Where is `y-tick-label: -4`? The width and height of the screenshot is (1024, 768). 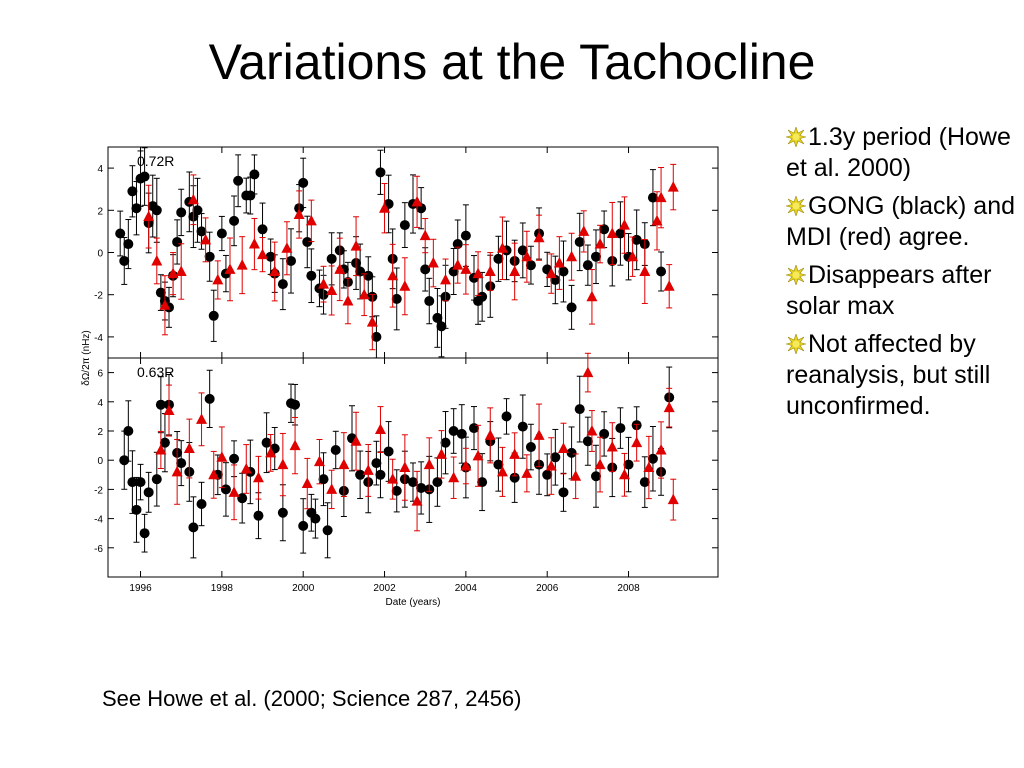 y-tick-label: -4 is located at coordinates (98, 520).